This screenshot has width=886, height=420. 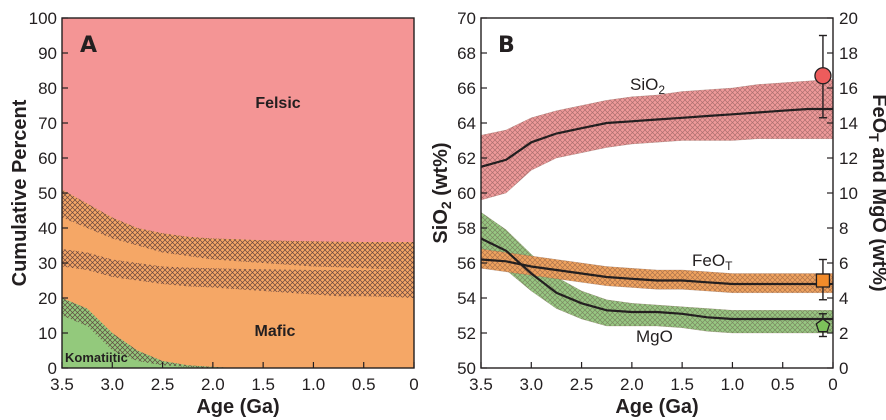 I want to click on mgo-mean-line, so click(x=657, y=279).